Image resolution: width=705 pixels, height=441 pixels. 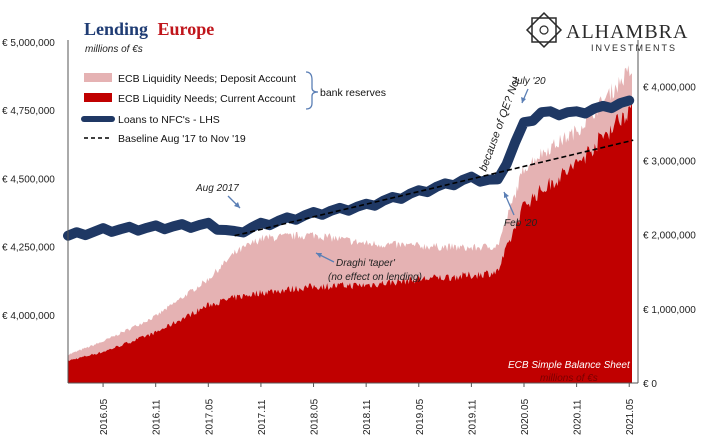 I want to click on x-tick-label: 2017.05, so click(x=209, y=416).